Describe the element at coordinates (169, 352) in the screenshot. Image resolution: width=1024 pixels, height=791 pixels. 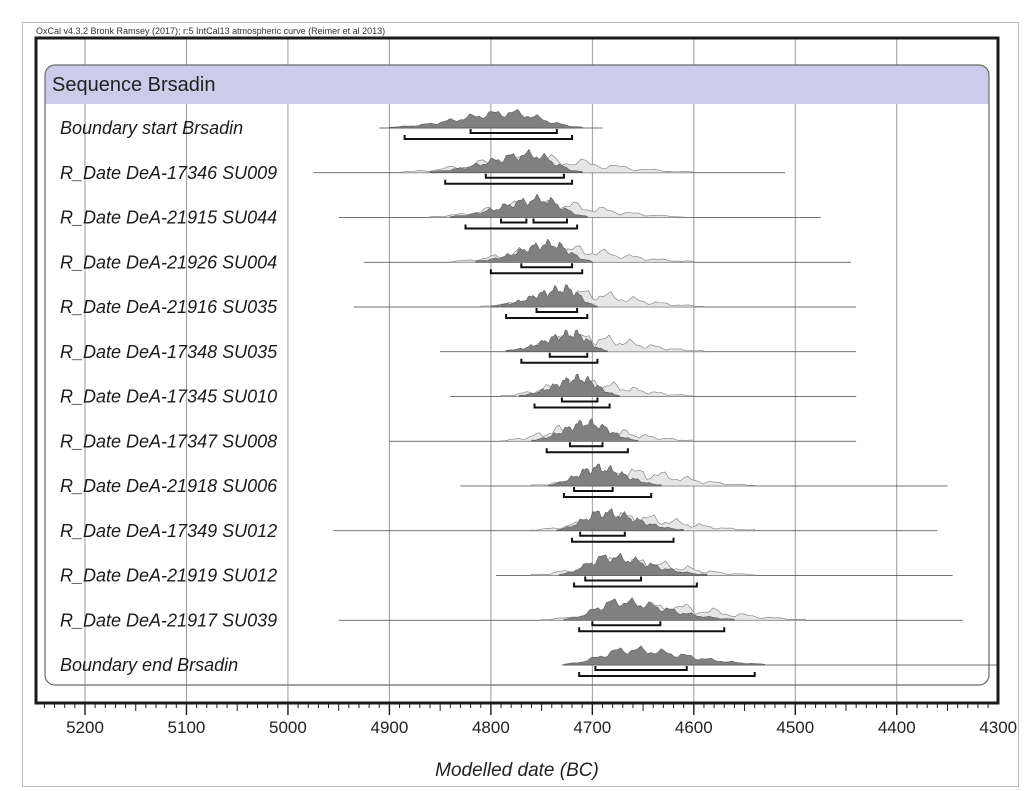
I see `row-label: R_Date DeA-17348 SU035` at that location.